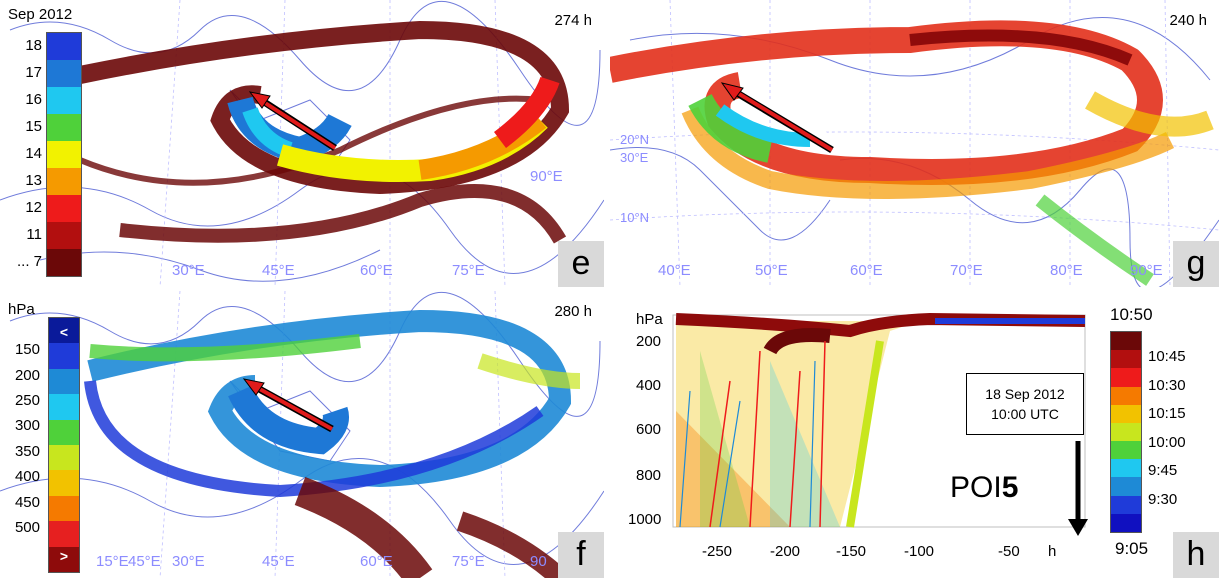  Describe the element at coordinates (64, 556) in the screenshot. I see `legend-bottom-marker: >` at that location.